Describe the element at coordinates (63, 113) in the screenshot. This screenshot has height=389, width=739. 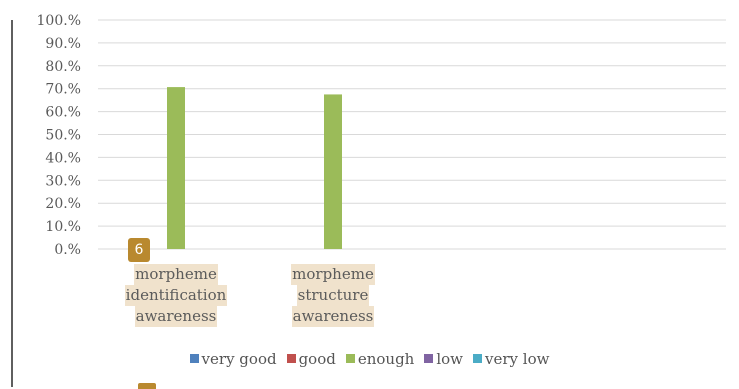
I see `y-tick-label: 60.%` at that location.